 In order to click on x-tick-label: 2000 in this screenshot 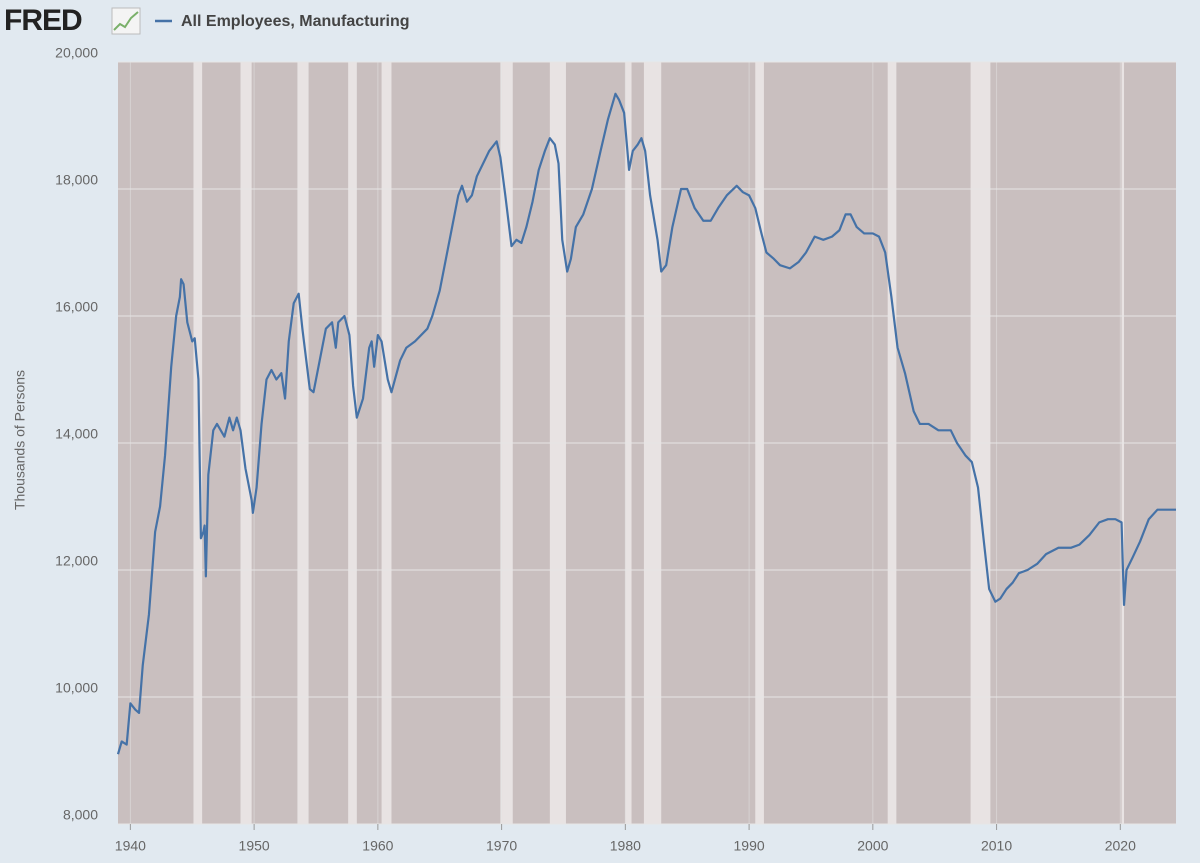, I will do `click(872, 846)`.